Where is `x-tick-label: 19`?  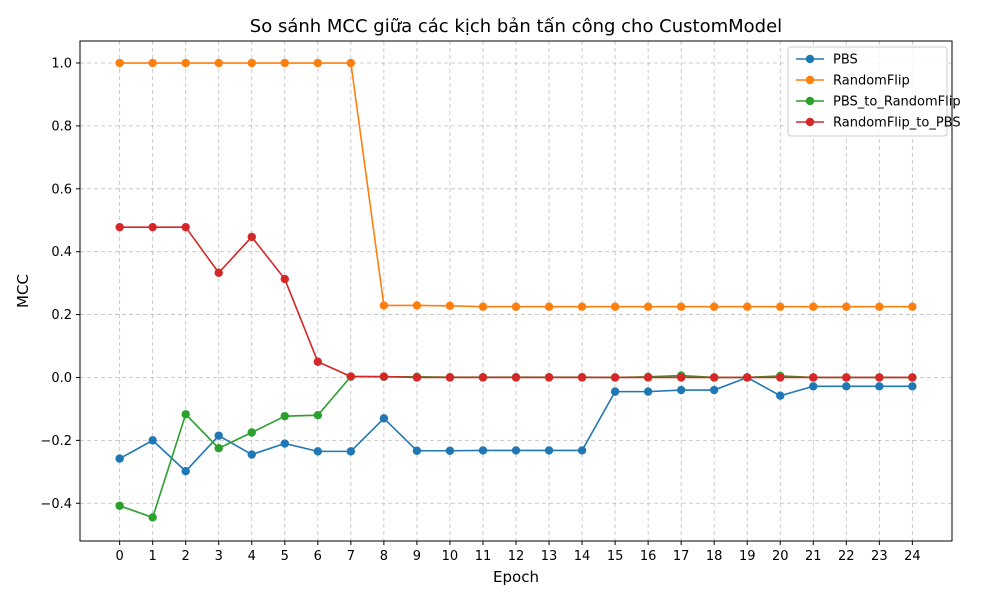 x-tick-label: 19 is located at coordinates (747, 556).